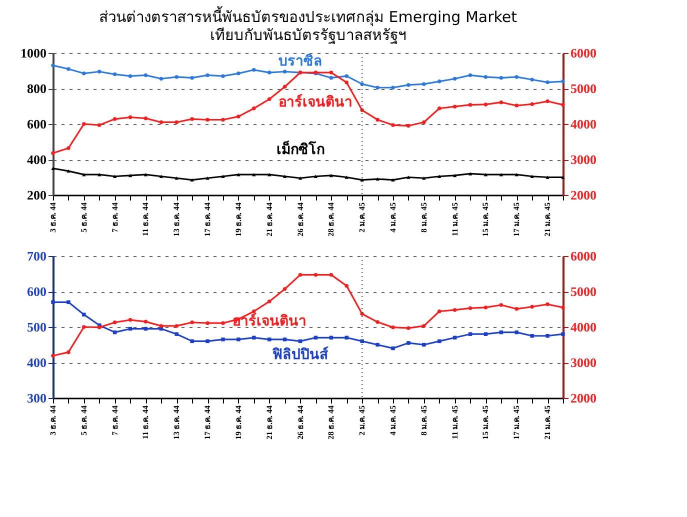 The height and width of the screenshot is (517, 687). I want to click on x-tick-label: 21 ม.ค. 45, so click(547, 423).